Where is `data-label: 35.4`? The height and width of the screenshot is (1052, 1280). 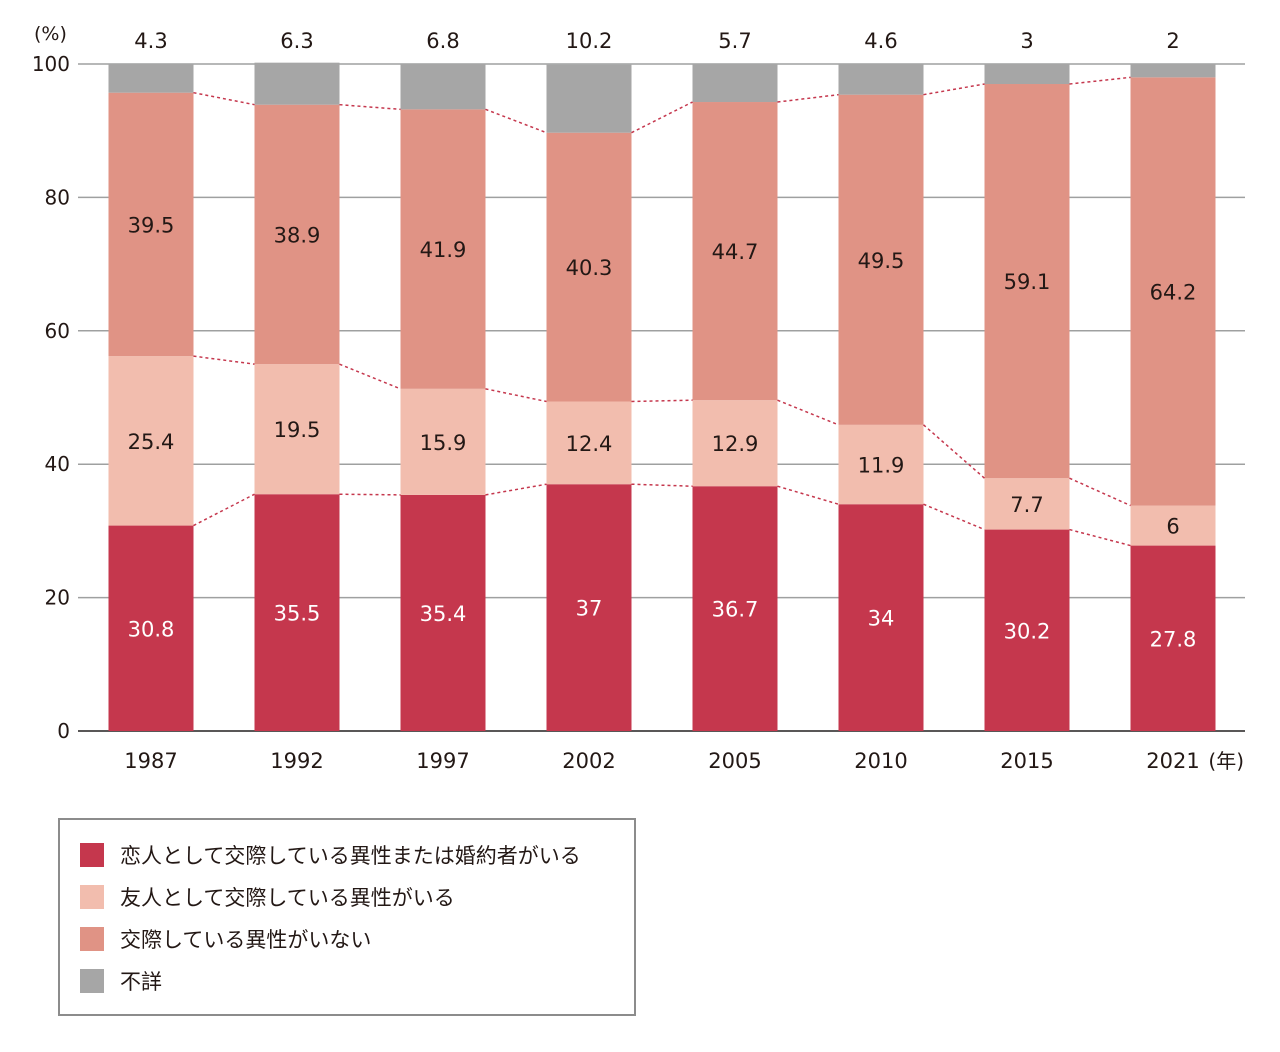
data-label: 35.4 is located at coordinates (443, 614).